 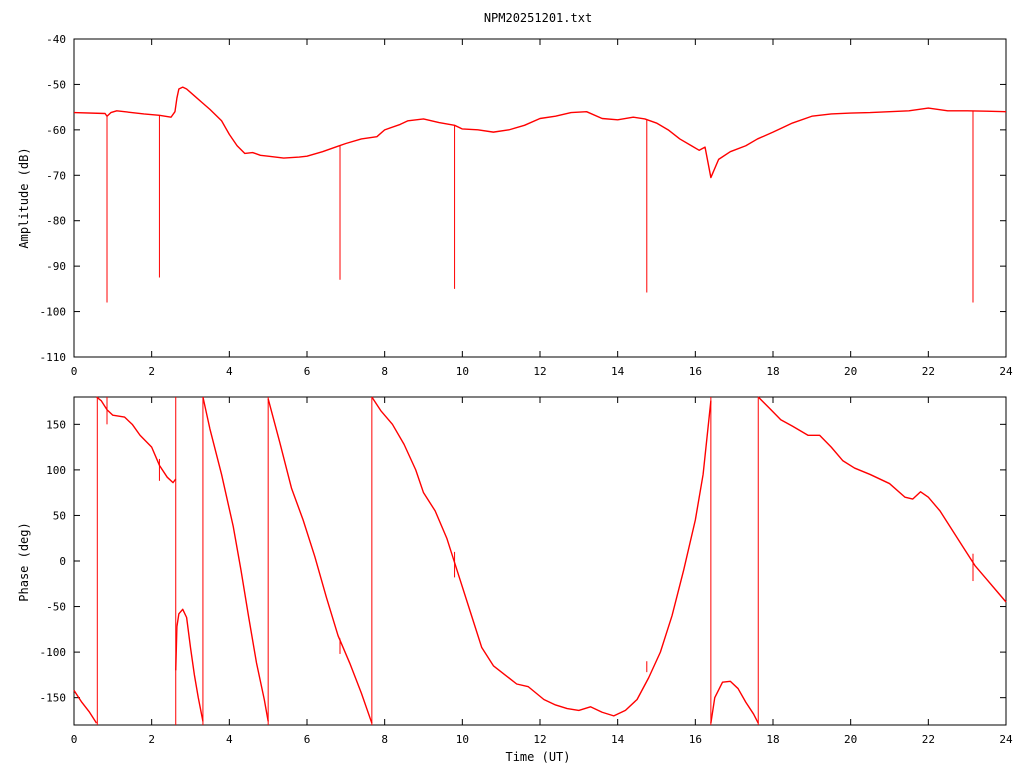 I want to click on amplitude-line, so click(x=540, y=132).